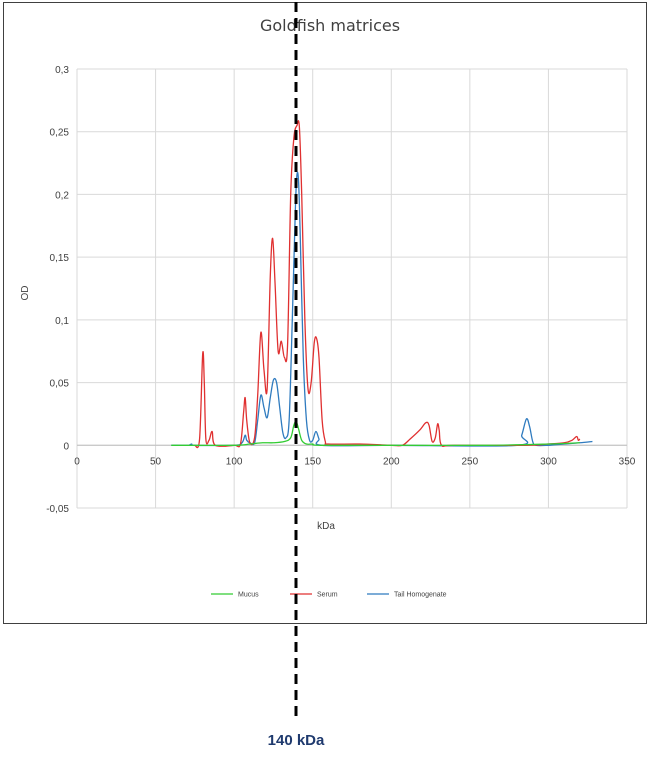  Describe the element at coordinates (470, 461) in the screenshot. I see `x-tick-label: 250` at that location.